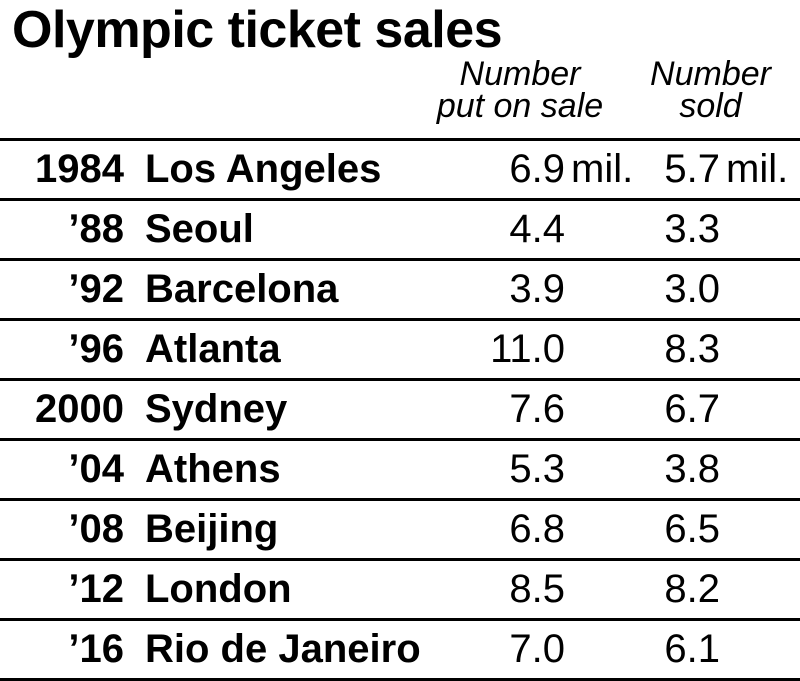 Image resolution: width=800 pixels, height=681 pixels. What do you see at coordinates (96, 469) in the screenshot?
I see `year-cell: ’04` at bounding box center [96, 469].